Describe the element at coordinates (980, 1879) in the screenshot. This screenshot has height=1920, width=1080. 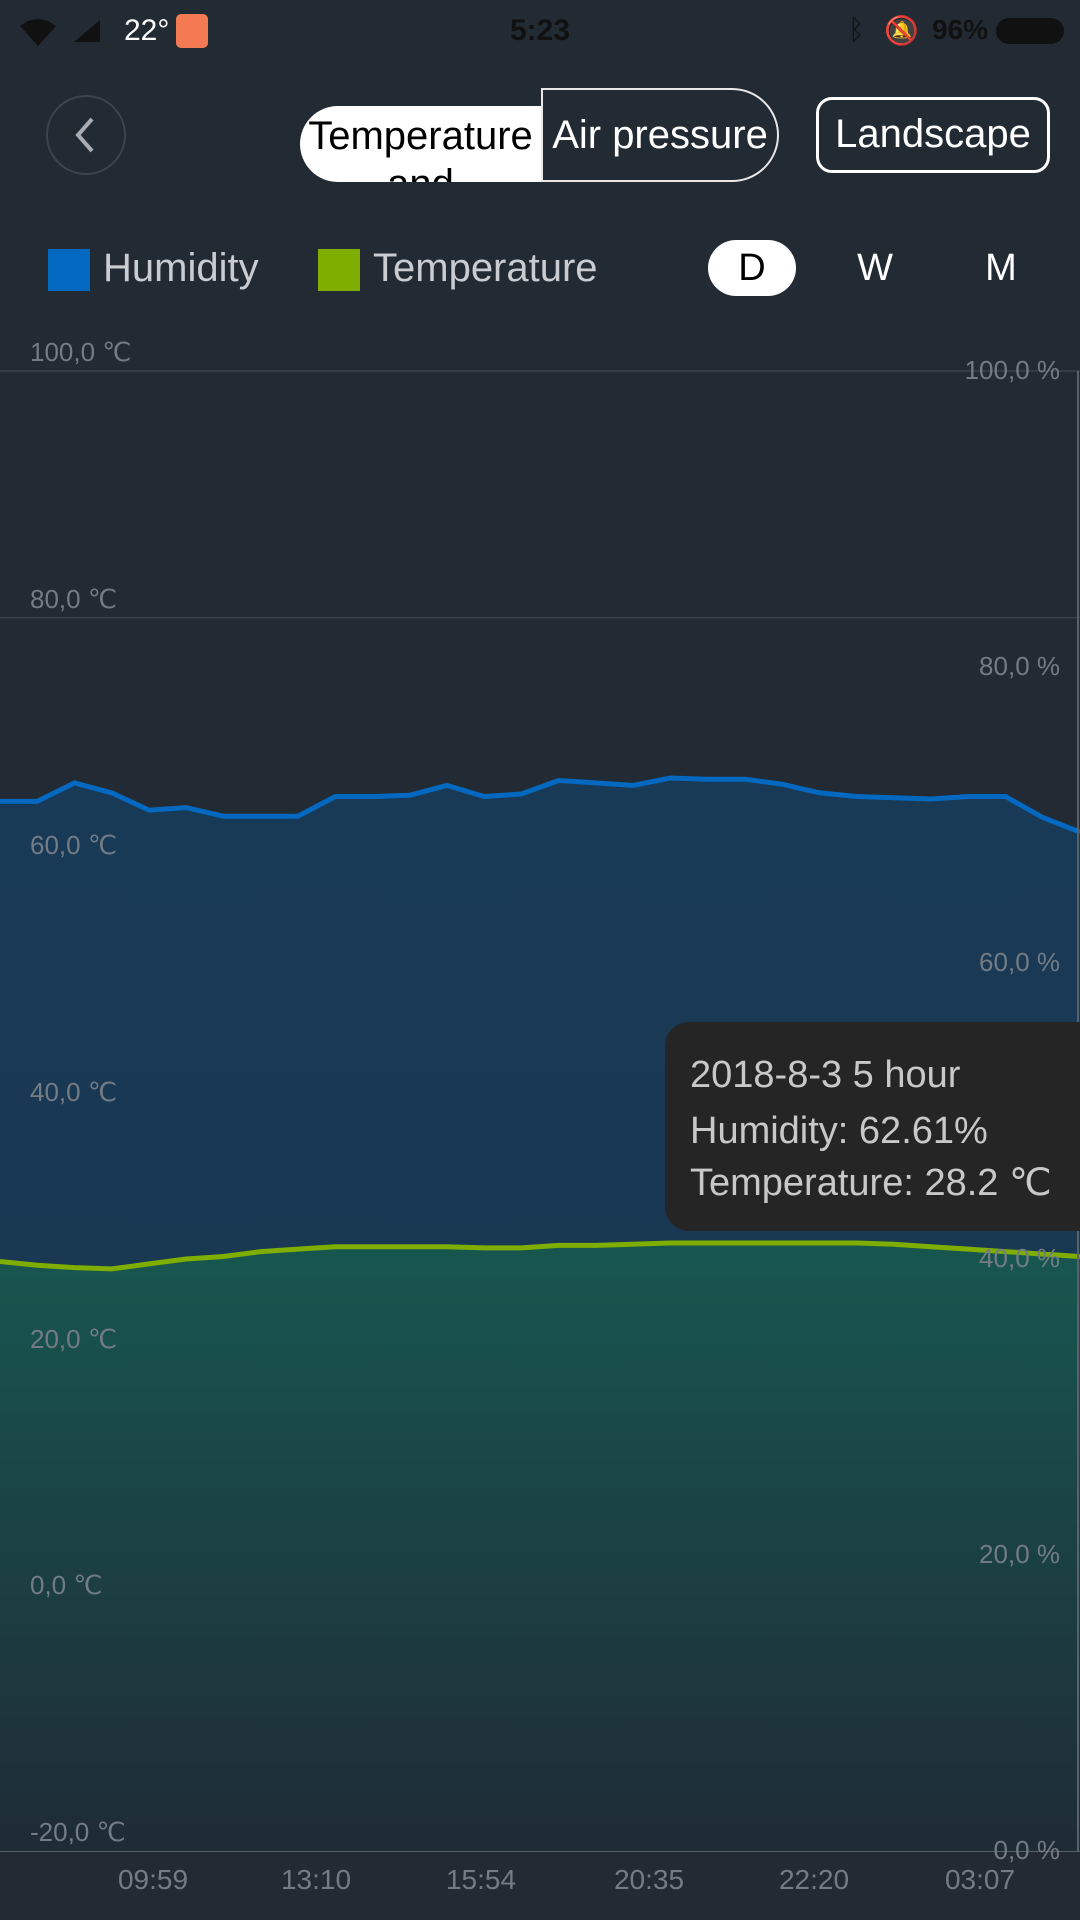
I see `x-axis-tick-label: 03:07` at that location.